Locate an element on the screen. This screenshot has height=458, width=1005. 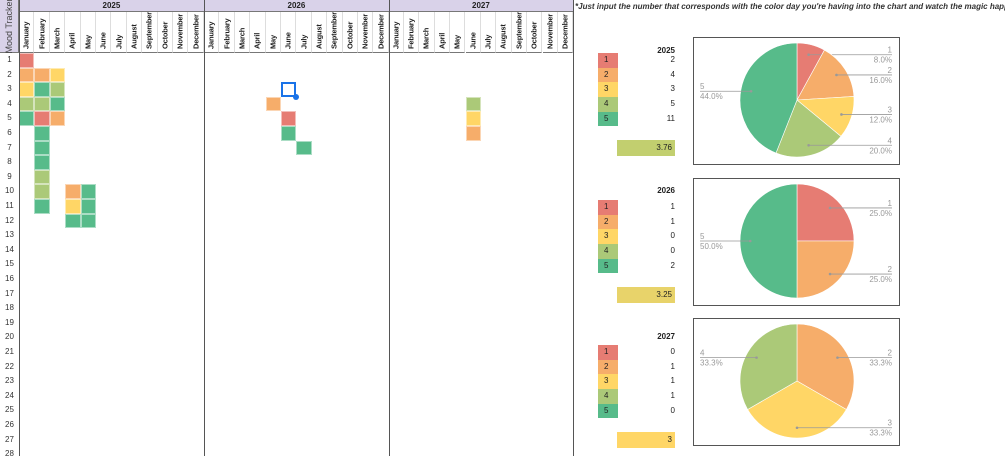
day-row-label: 26 is located at coordinates (9, 424).